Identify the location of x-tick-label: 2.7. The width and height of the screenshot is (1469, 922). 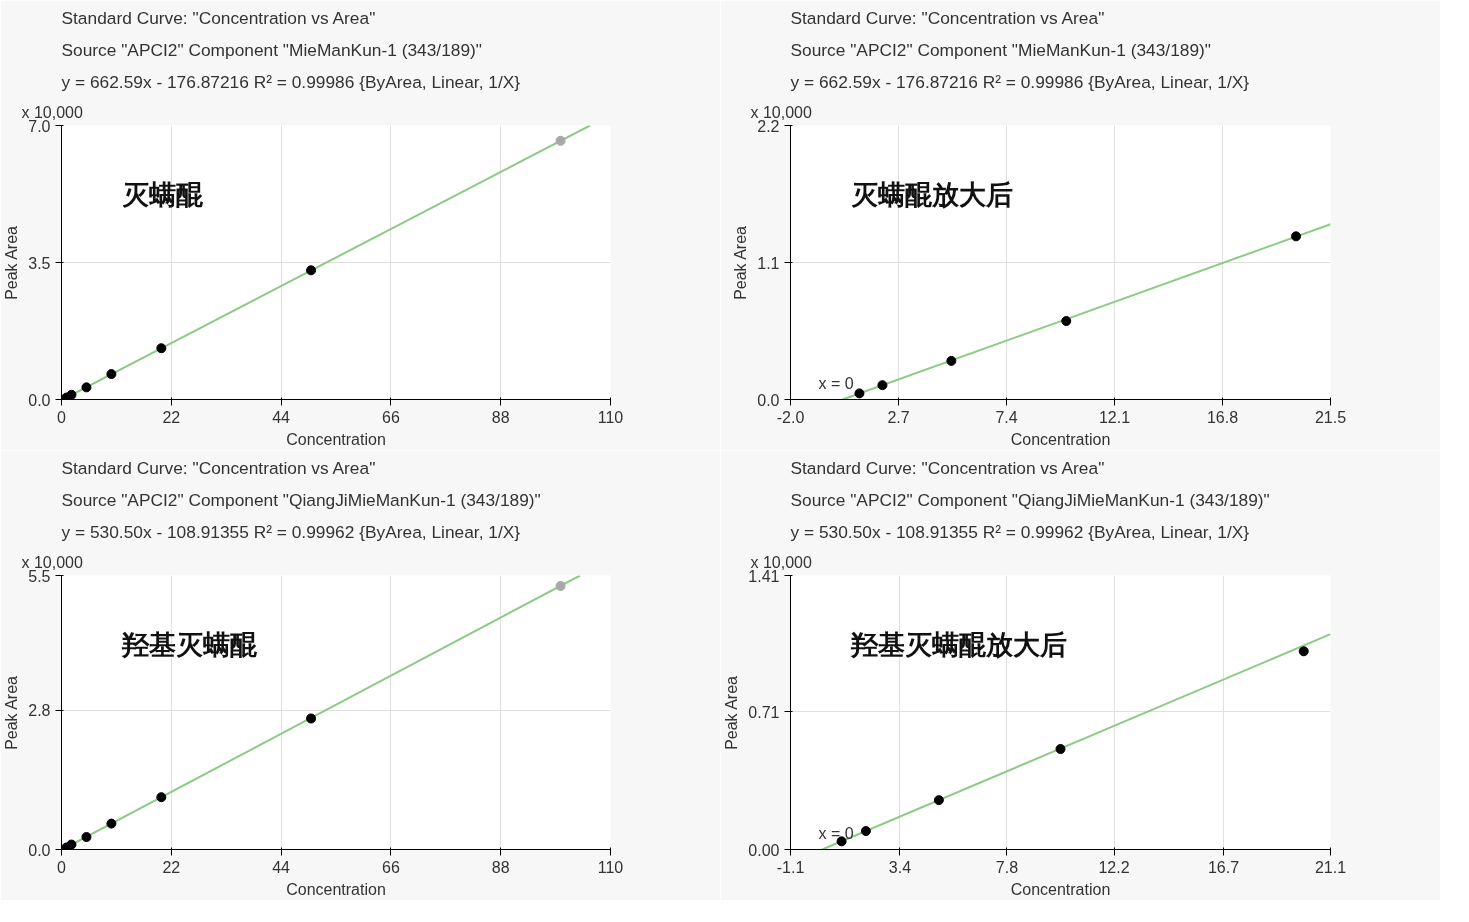
(898, 417).